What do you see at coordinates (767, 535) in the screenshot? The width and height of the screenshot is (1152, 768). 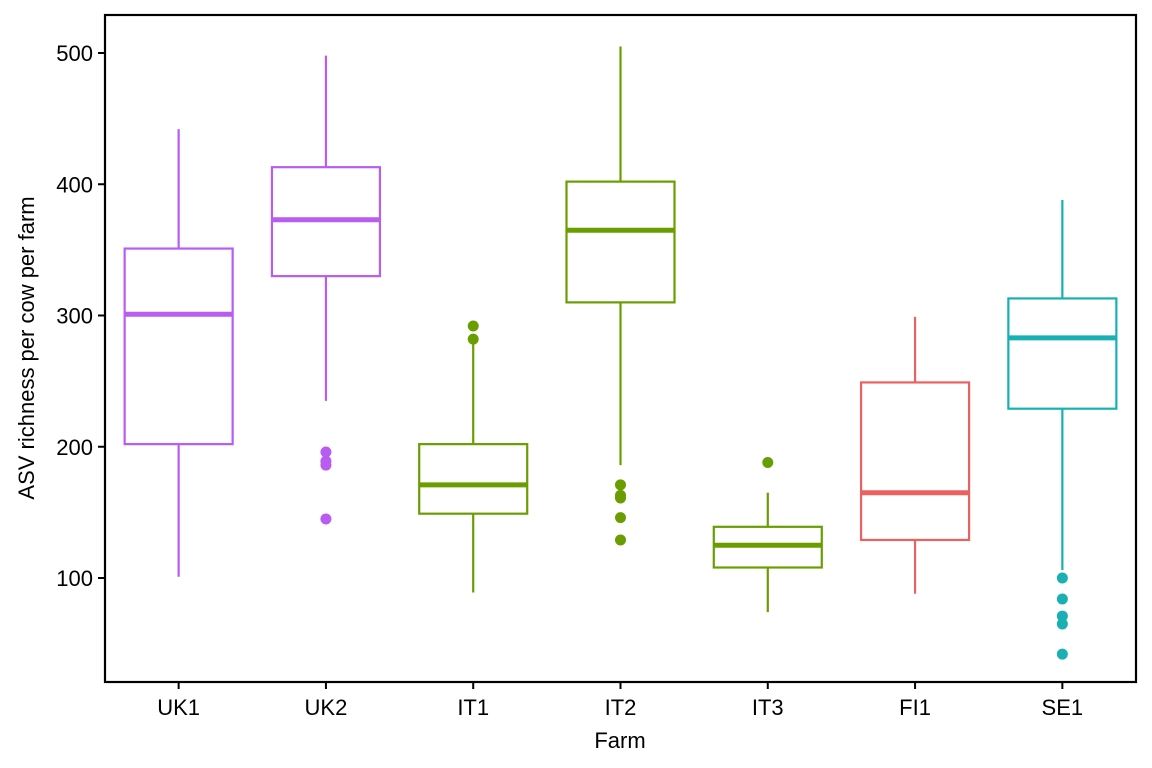 I see `box-it3` at bounding box center [767, 535].